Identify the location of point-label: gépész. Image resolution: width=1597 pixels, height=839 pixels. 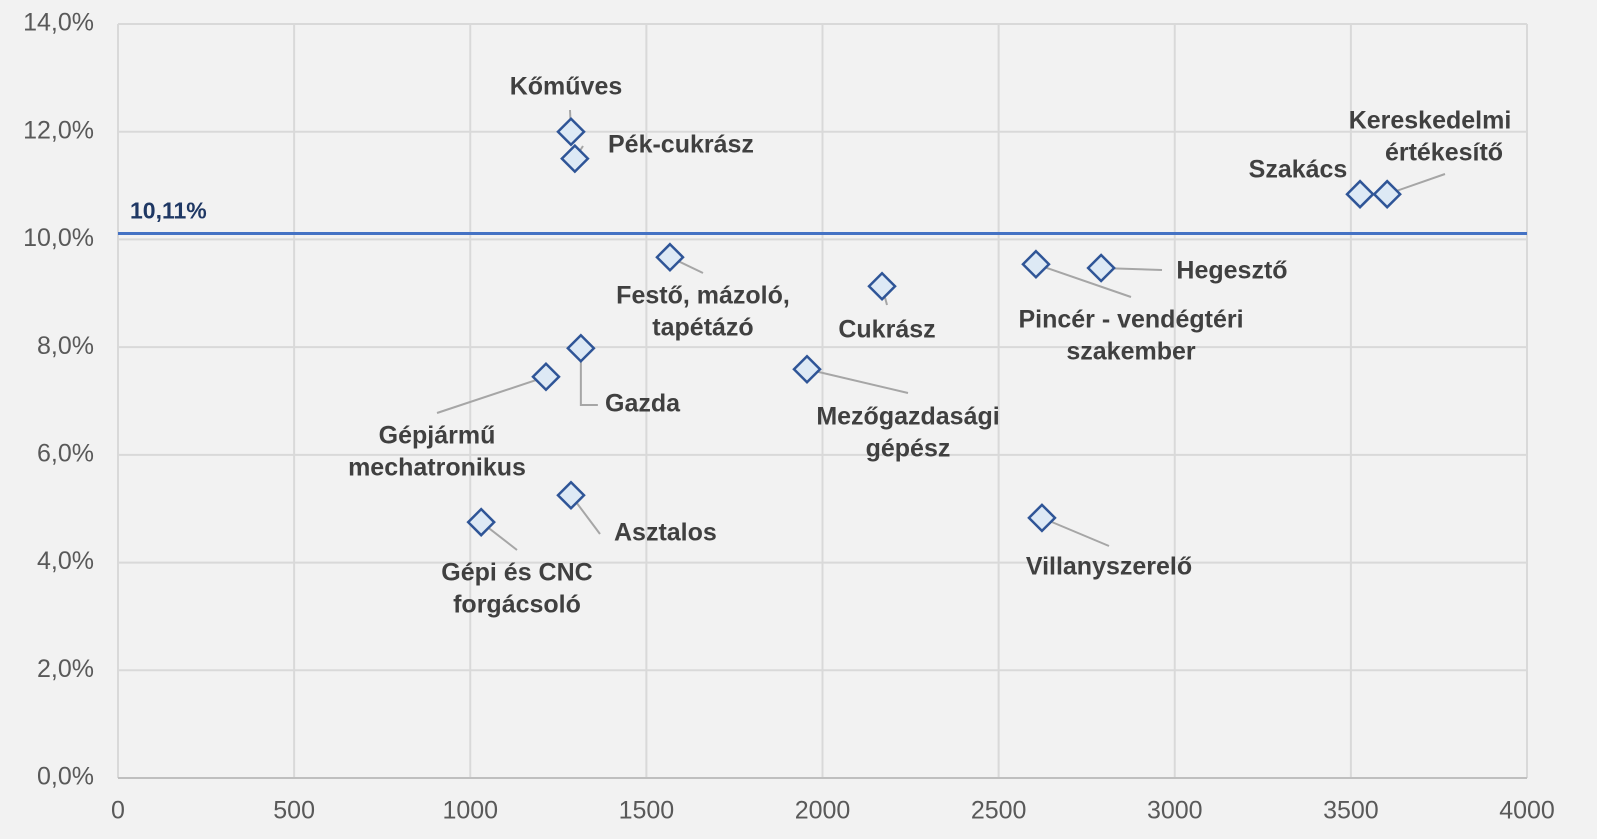
(908, 449).